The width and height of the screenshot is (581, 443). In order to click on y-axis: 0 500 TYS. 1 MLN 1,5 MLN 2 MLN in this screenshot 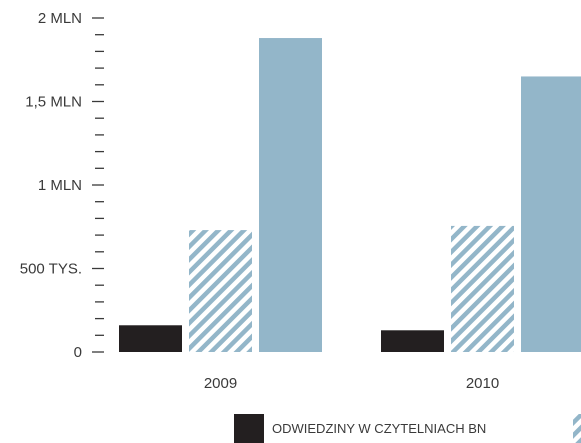, I will do `click(62, 185)`.